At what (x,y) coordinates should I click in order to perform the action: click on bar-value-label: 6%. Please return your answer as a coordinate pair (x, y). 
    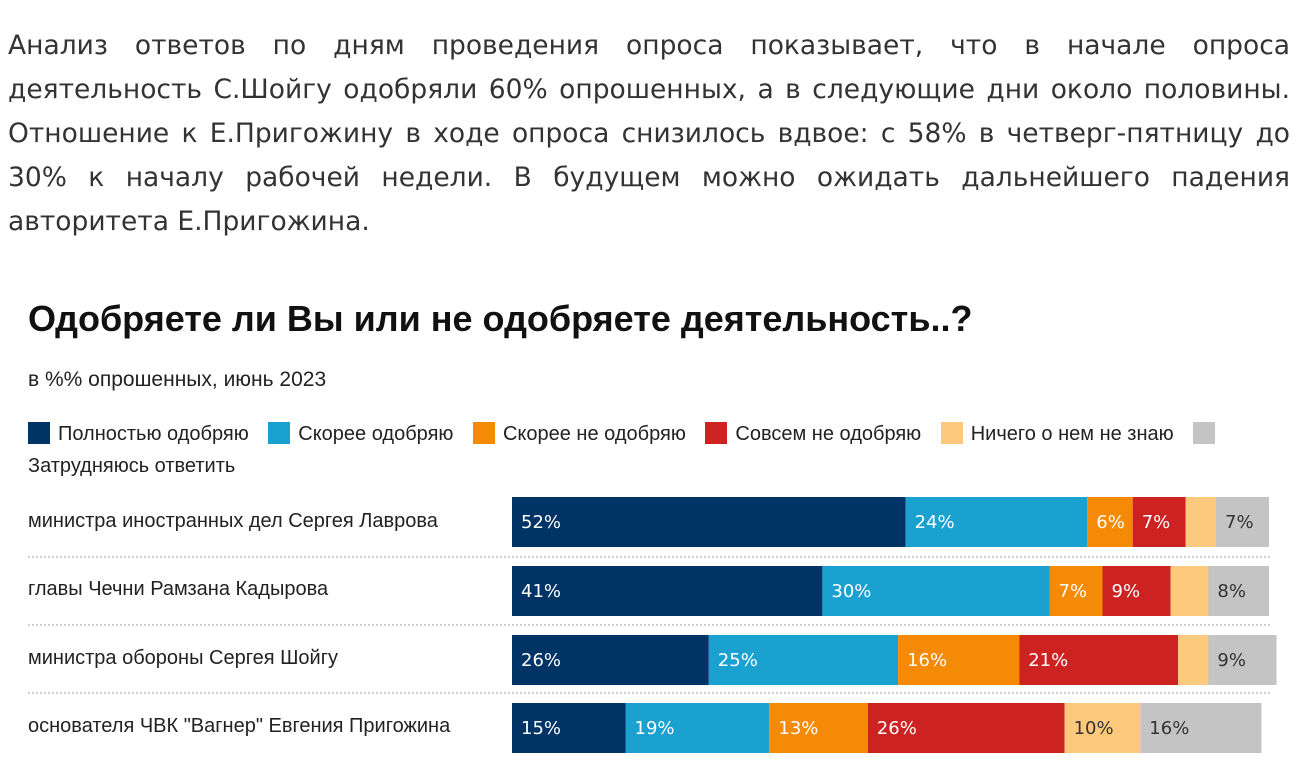
    Looking at the image, I should click on (1110, 522).